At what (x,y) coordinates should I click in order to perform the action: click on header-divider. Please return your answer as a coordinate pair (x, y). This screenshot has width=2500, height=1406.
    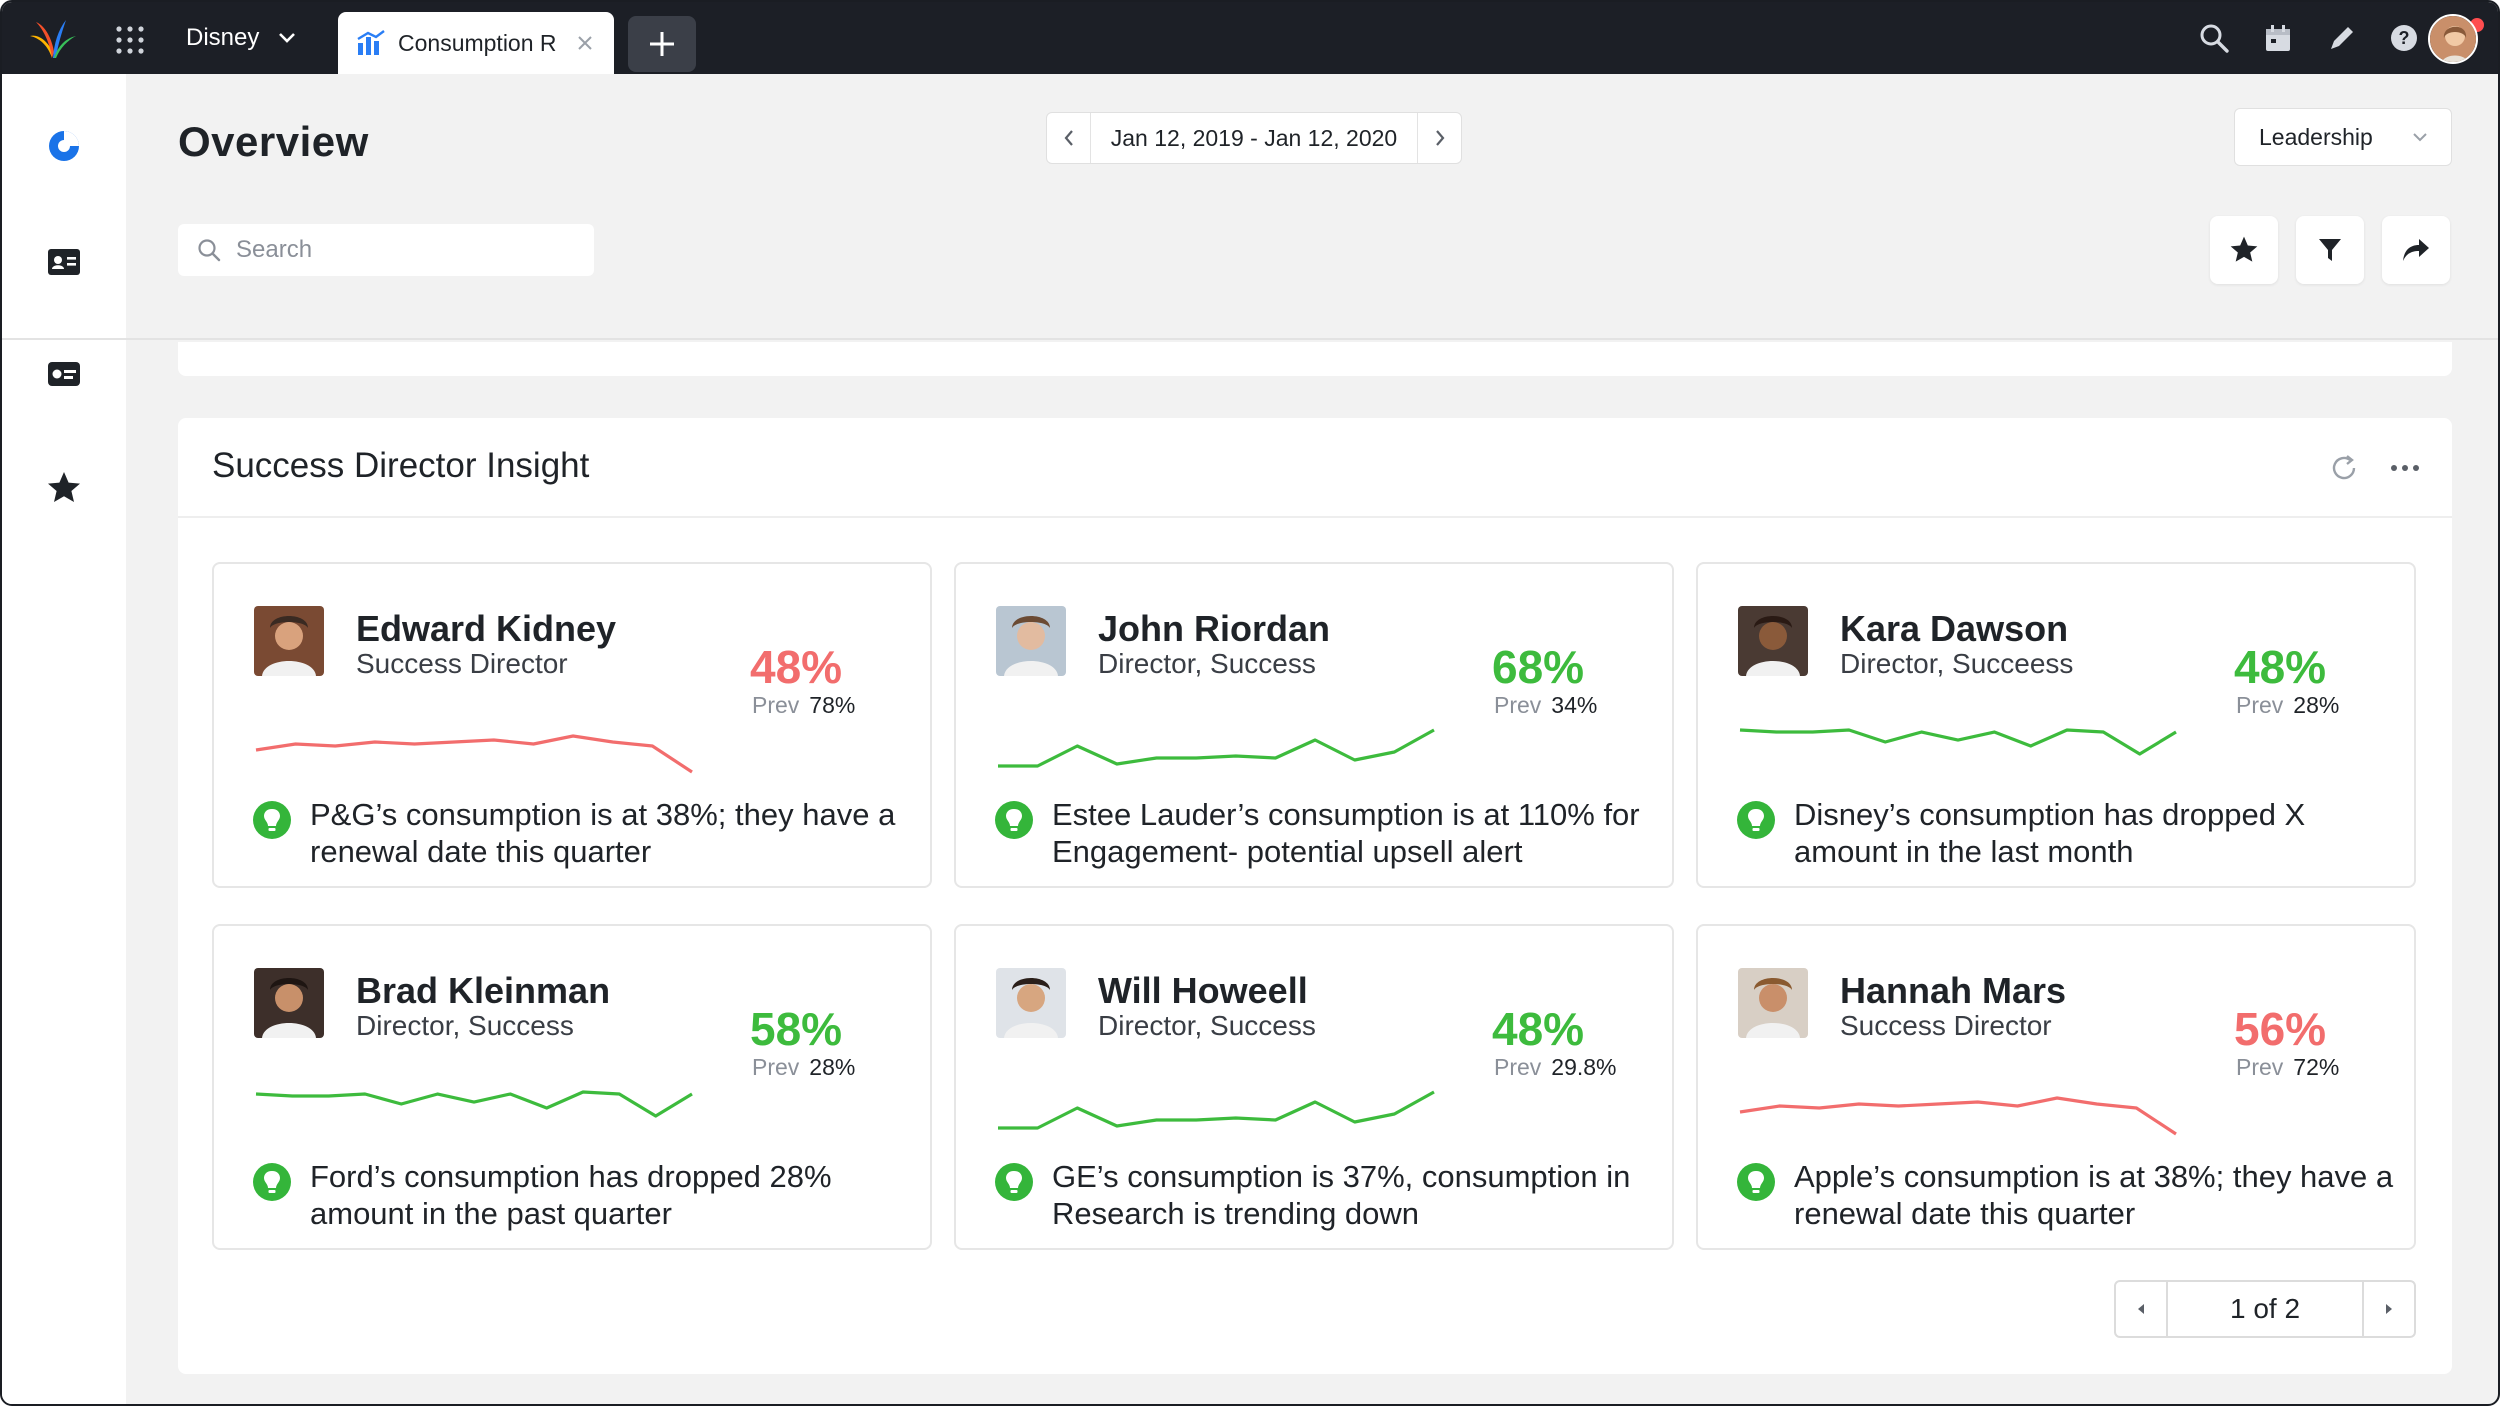
    Looking at the image, I should click on (1250, 339).